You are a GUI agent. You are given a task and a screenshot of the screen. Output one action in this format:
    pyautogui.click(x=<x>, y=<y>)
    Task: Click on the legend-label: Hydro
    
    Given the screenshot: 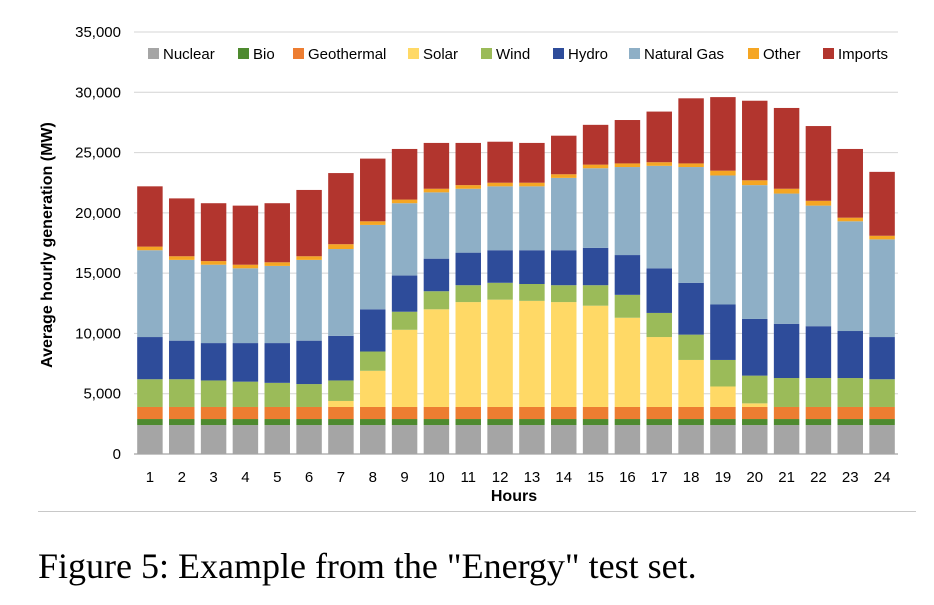 What is the action you would take?
    pyautogui.click(x=588, y=54)
    